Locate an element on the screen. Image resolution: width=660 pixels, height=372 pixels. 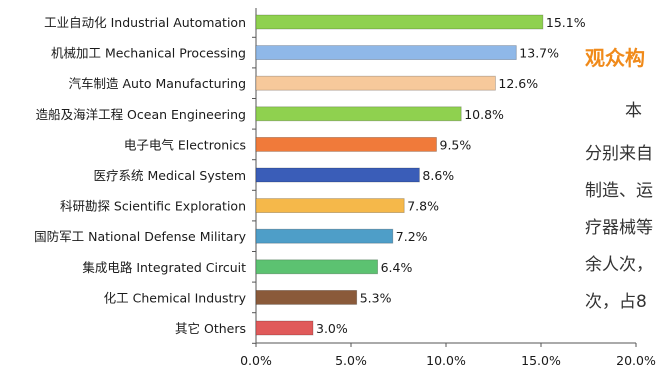
x-tick-label: 20.0% is located at coordinates (636, 360).